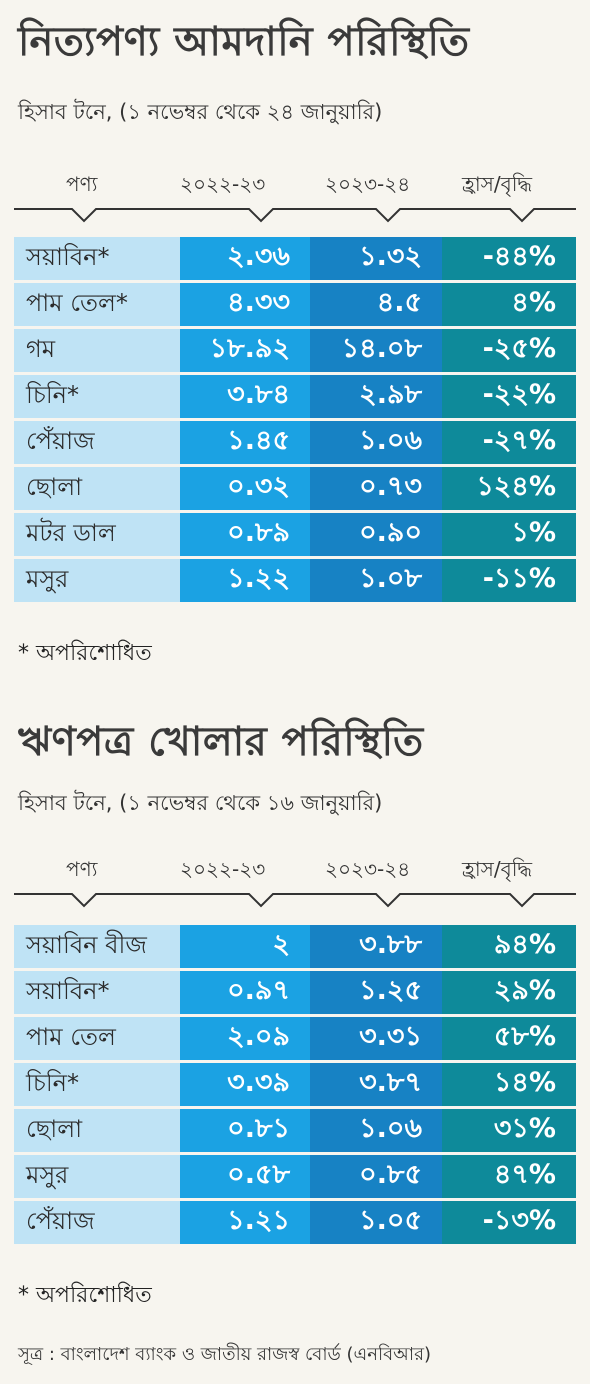 This screenshot has height=1384, width=590. Describe the element at coordinates (509, 304) in the screenshot. I see `change-cell: ৪%` at that location.